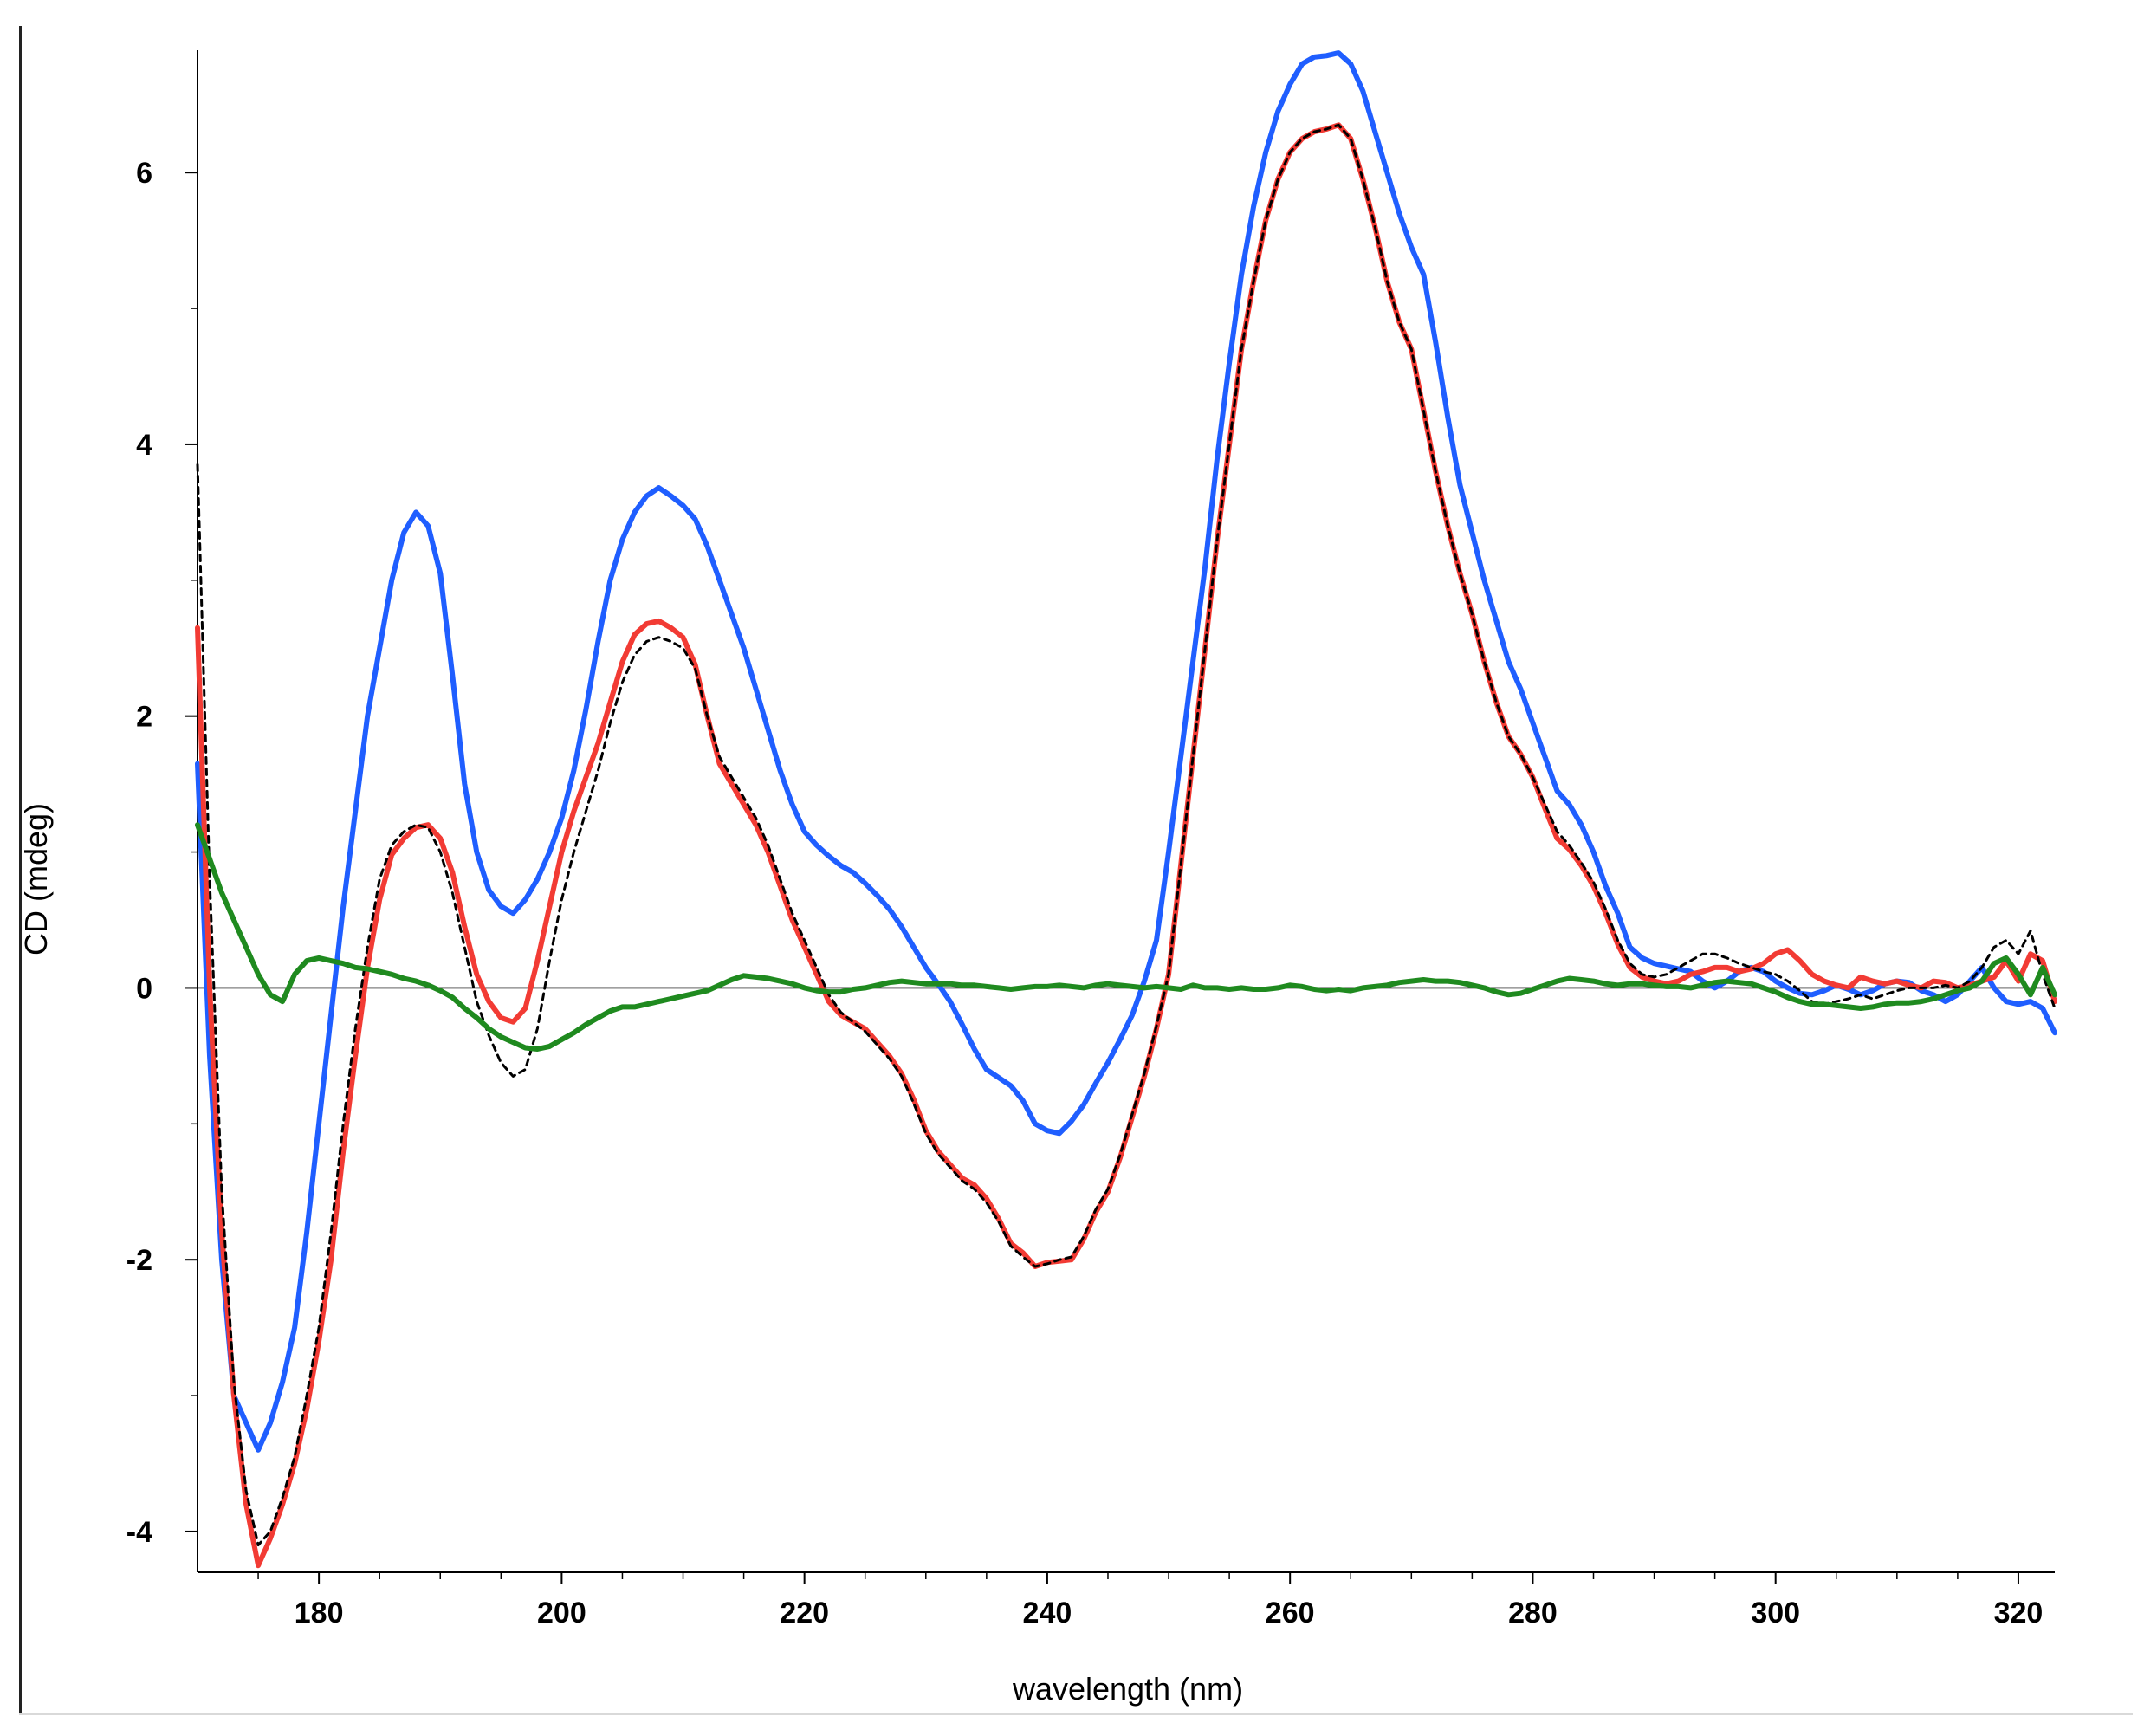 This screenshot has height=1736, width=2144. What do you see at coordinates (20, 870) in the screenshot?
I see `window-left-edge` at bounding box center [20, 870].